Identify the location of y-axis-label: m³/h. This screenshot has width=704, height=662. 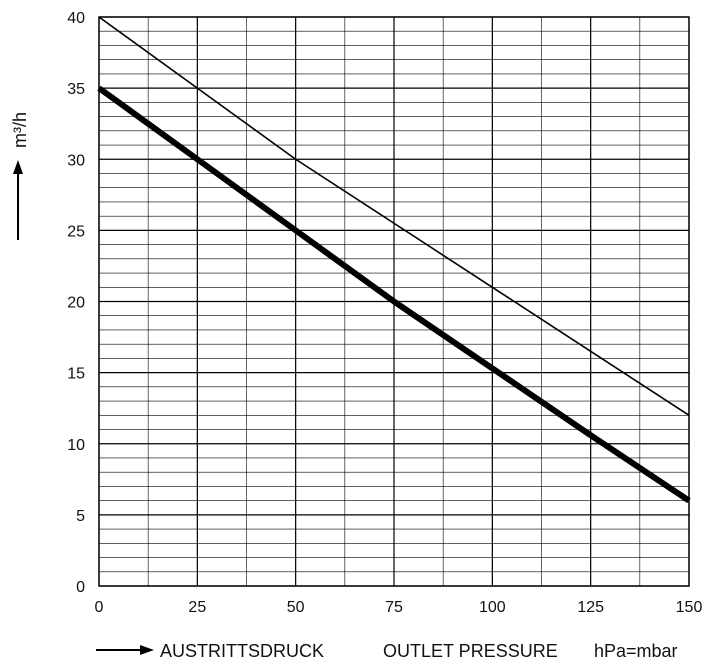
(20, 130).